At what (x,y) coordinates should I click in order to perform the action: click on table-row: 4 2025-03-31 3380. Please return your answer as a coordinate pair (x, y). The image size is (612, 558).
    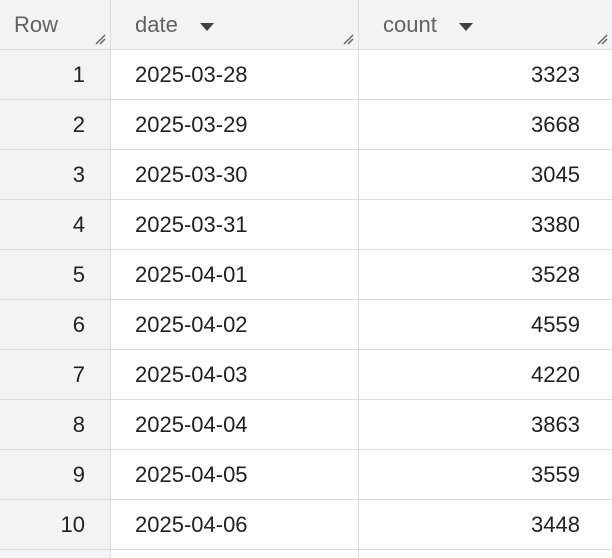
    Looking at the image, I should click on (306, 225).